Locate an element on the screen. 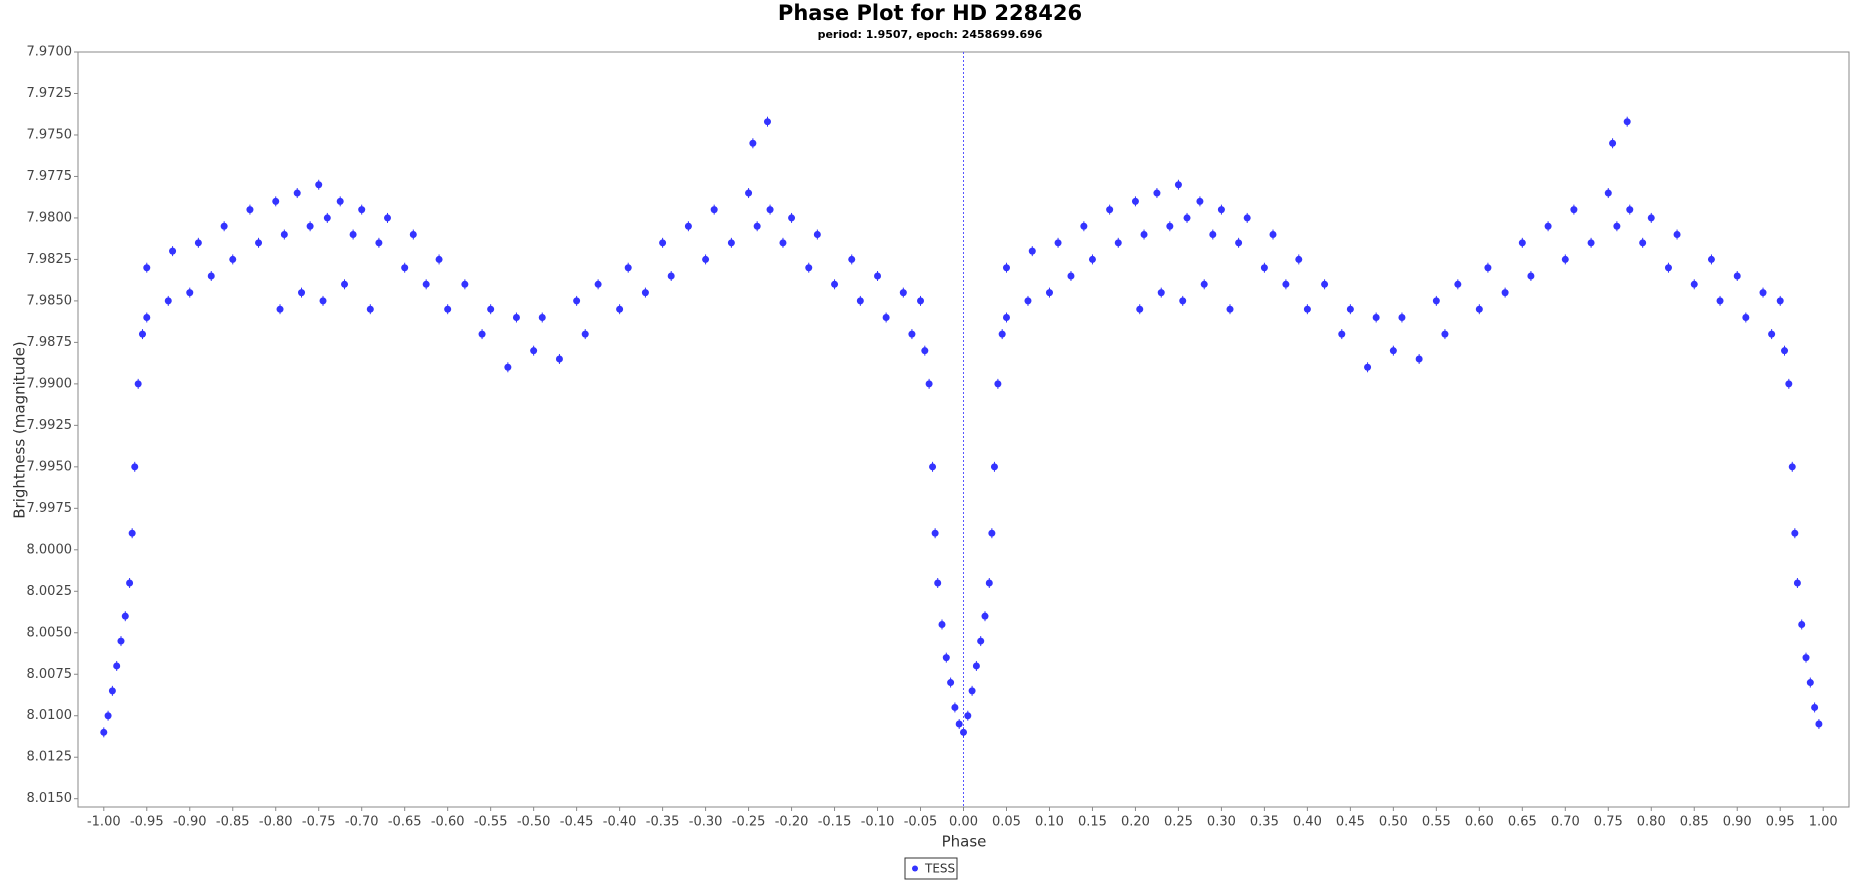  x-tick-label: 1.00 is located at coordinates (1823, 822).